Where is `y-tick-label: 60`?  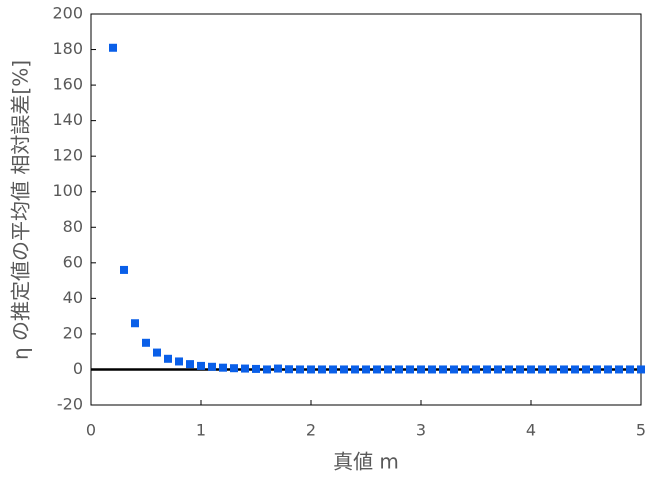 y-tick-label: 60 is located at coordinates (73, 261).